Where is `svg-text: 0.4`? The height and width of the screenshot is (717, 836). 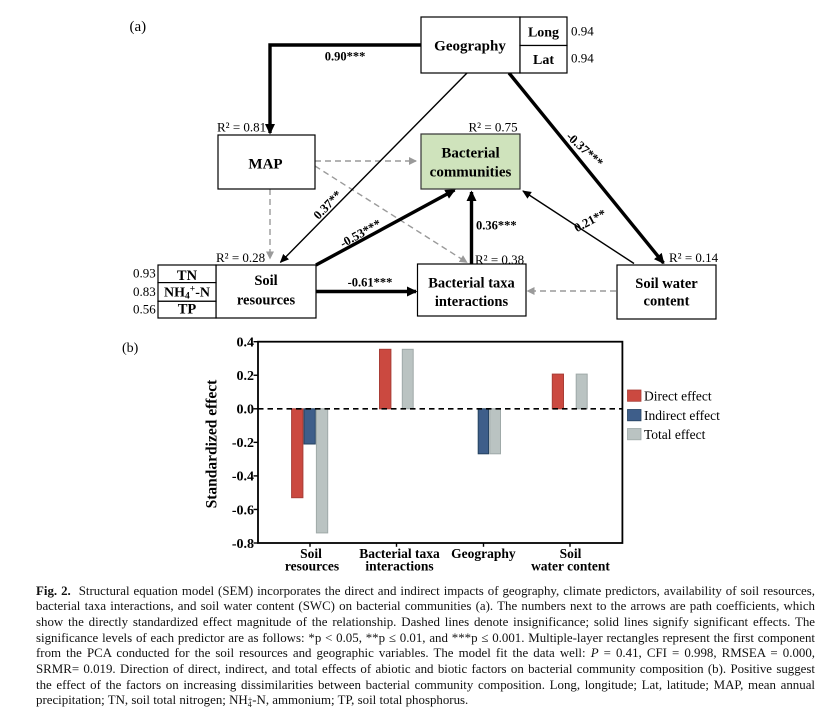 svg-text: 0.4 is located at coordinates (246, 343).